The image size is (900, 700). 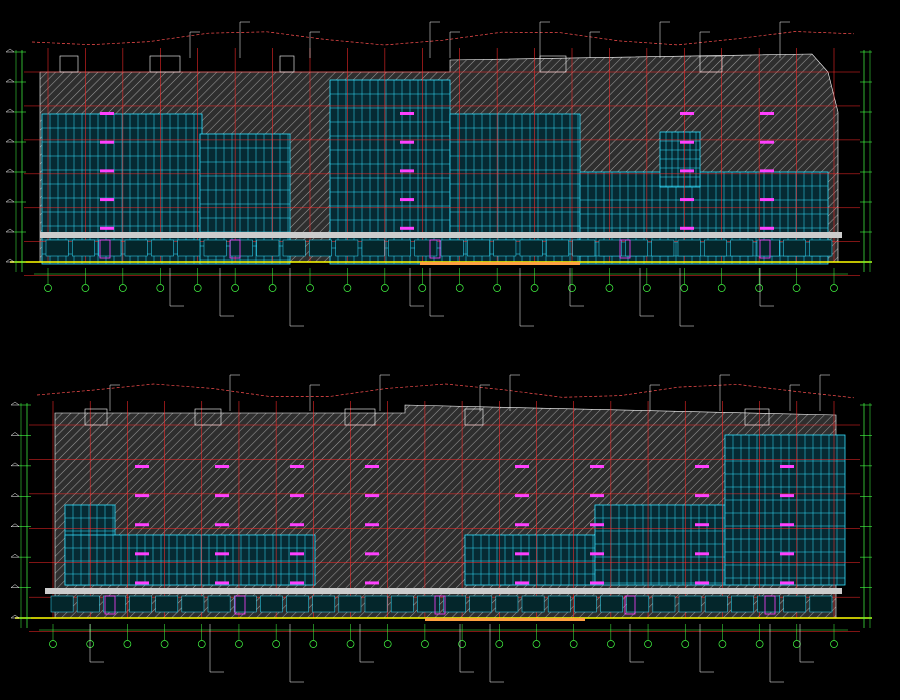 What do you see at coordinates (443, 591) in the screenshot?
I see `plinth-band` at bounding box center [443, 591].